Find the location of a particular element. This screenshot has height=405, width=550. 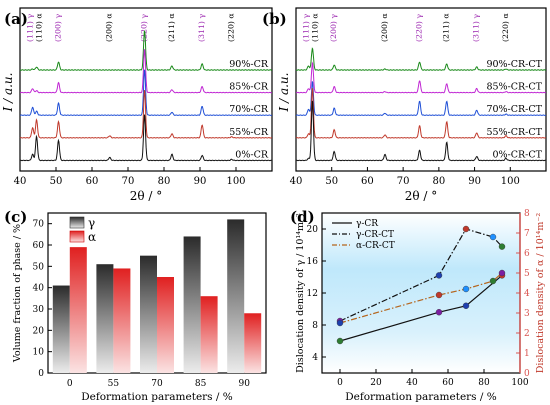

point-α-CR-CT-85 is located at coordinates (493, 281).